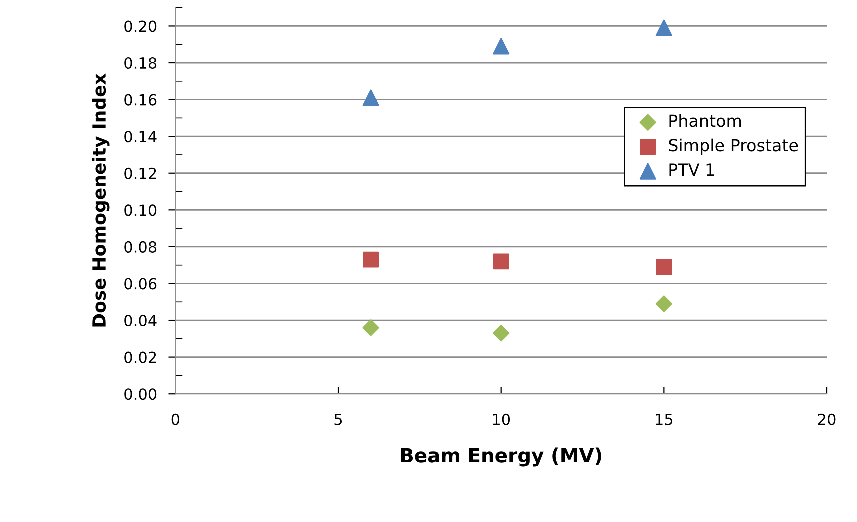 The width and height of the screenshot is (857, 522). What do you see at coordinates (338, 420) in the screenshot?
I see `x-tick-label: 5` at bounding box center [338, 420].